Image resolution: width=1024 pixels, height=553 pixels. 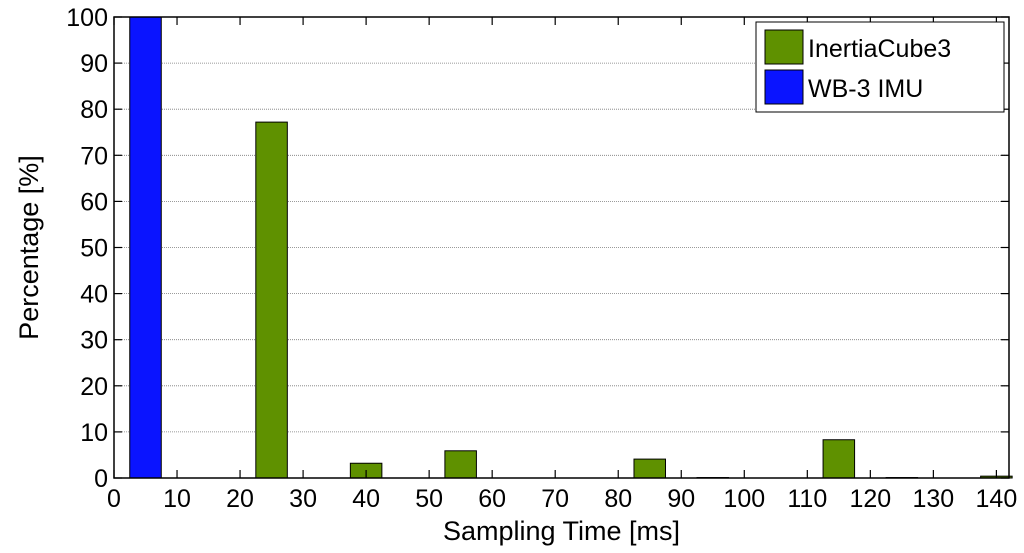 What do you see at coordinates (240, 499) in the screenshot?
I see `x-tick-label: 20` at bounding box center [240, 499].